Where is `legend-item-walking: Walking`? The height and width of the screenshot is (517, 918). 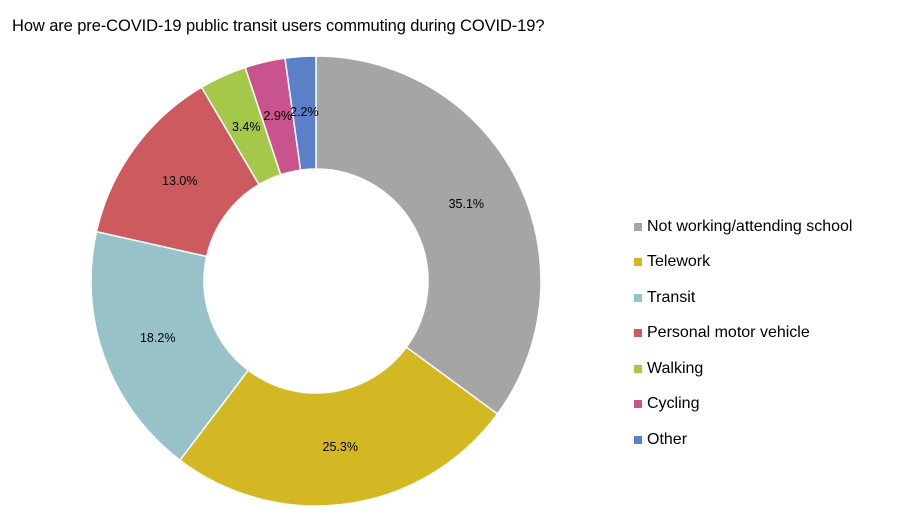
legend-item-walking: Walking is located at coordinates (743, 369).